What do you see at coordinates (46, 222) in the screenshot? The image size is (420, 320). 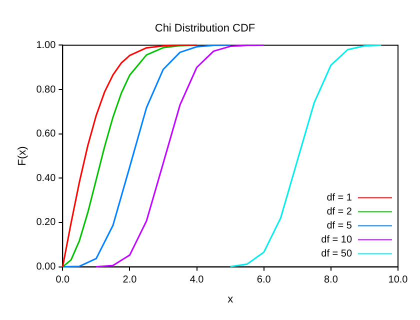 I see `y-tick-label: 0.20` at bounding box center [46, 222].